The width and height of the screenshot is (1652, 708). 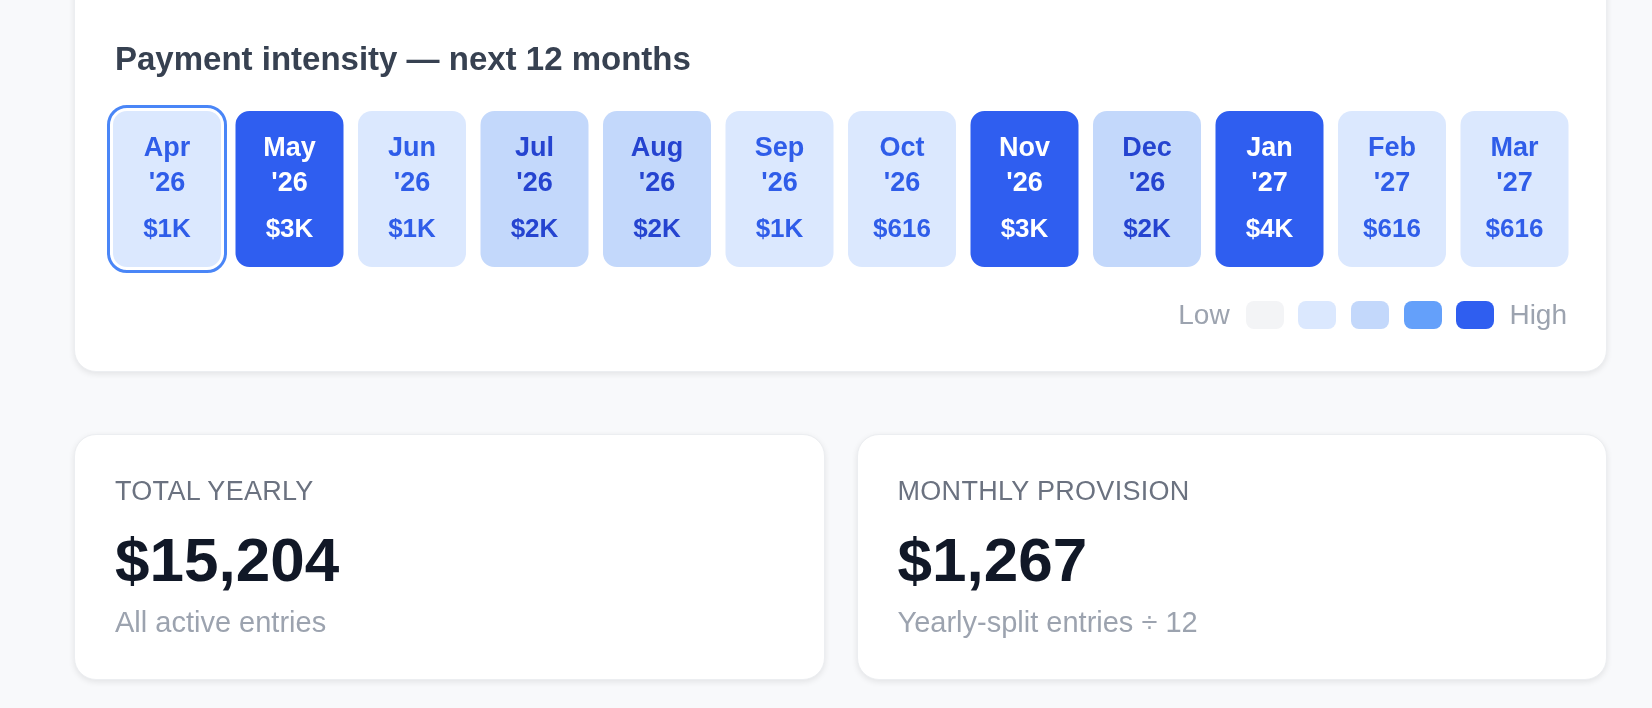 I want to click on text: TOTAL YEARLY, so click(x=215, y=491).